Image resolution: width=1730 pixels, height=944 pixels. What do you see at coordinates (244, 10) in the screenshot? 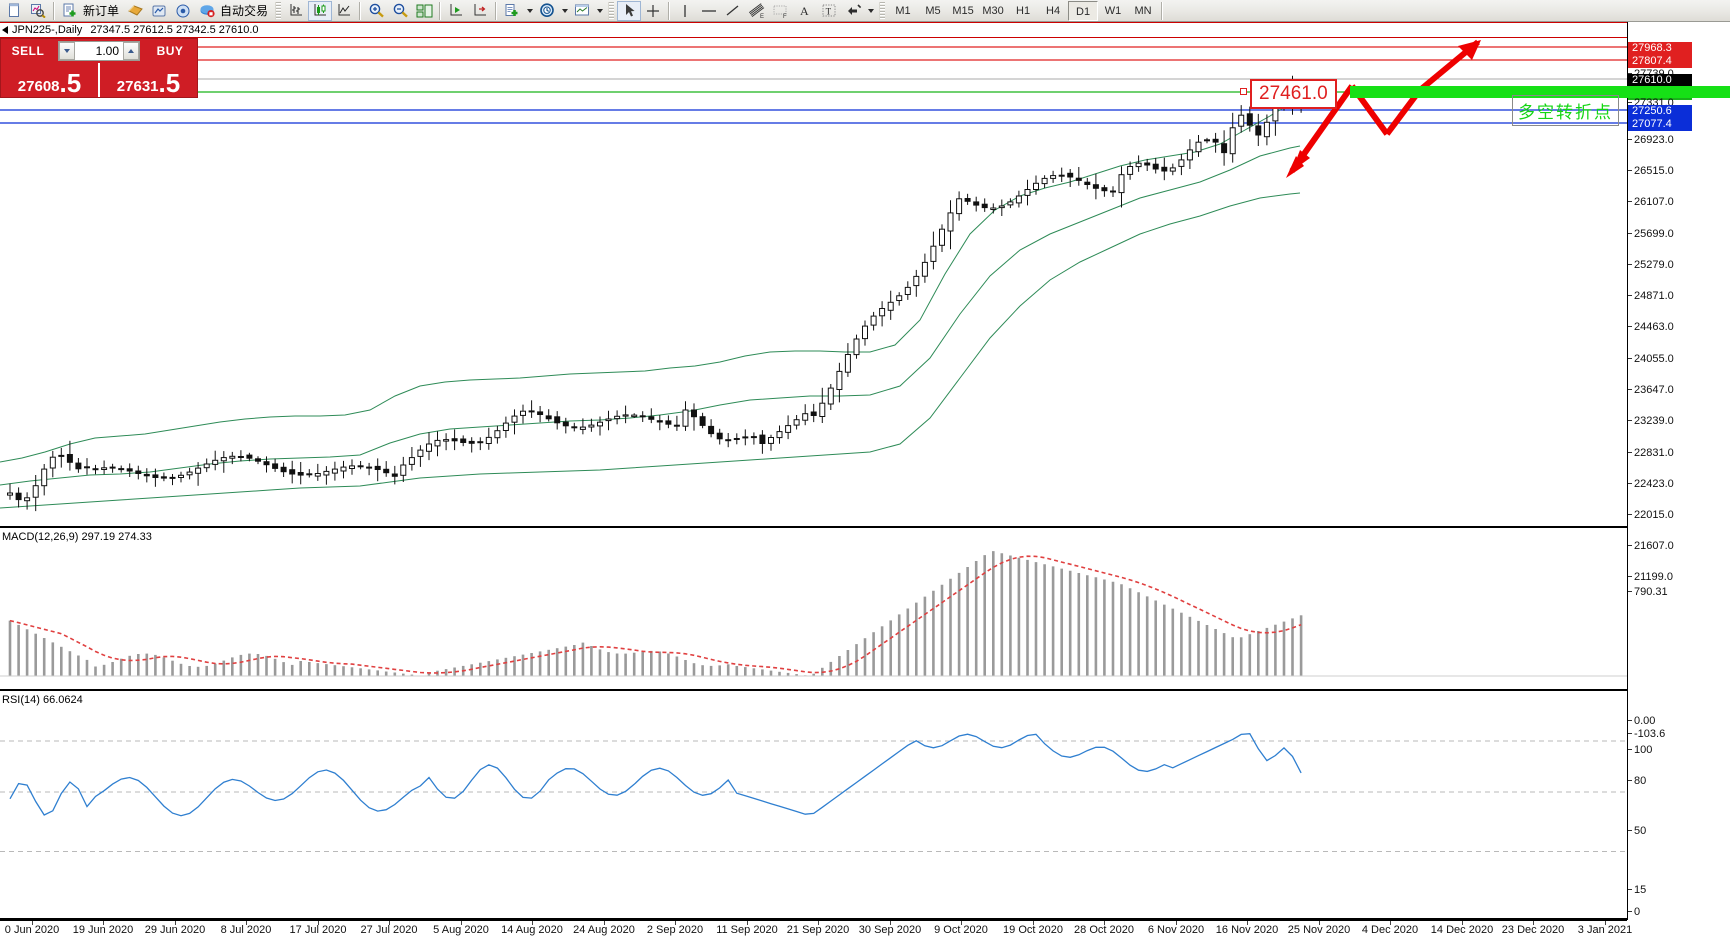
I see `autotrading-label: 自动交易` at bounding box center [244, 10].